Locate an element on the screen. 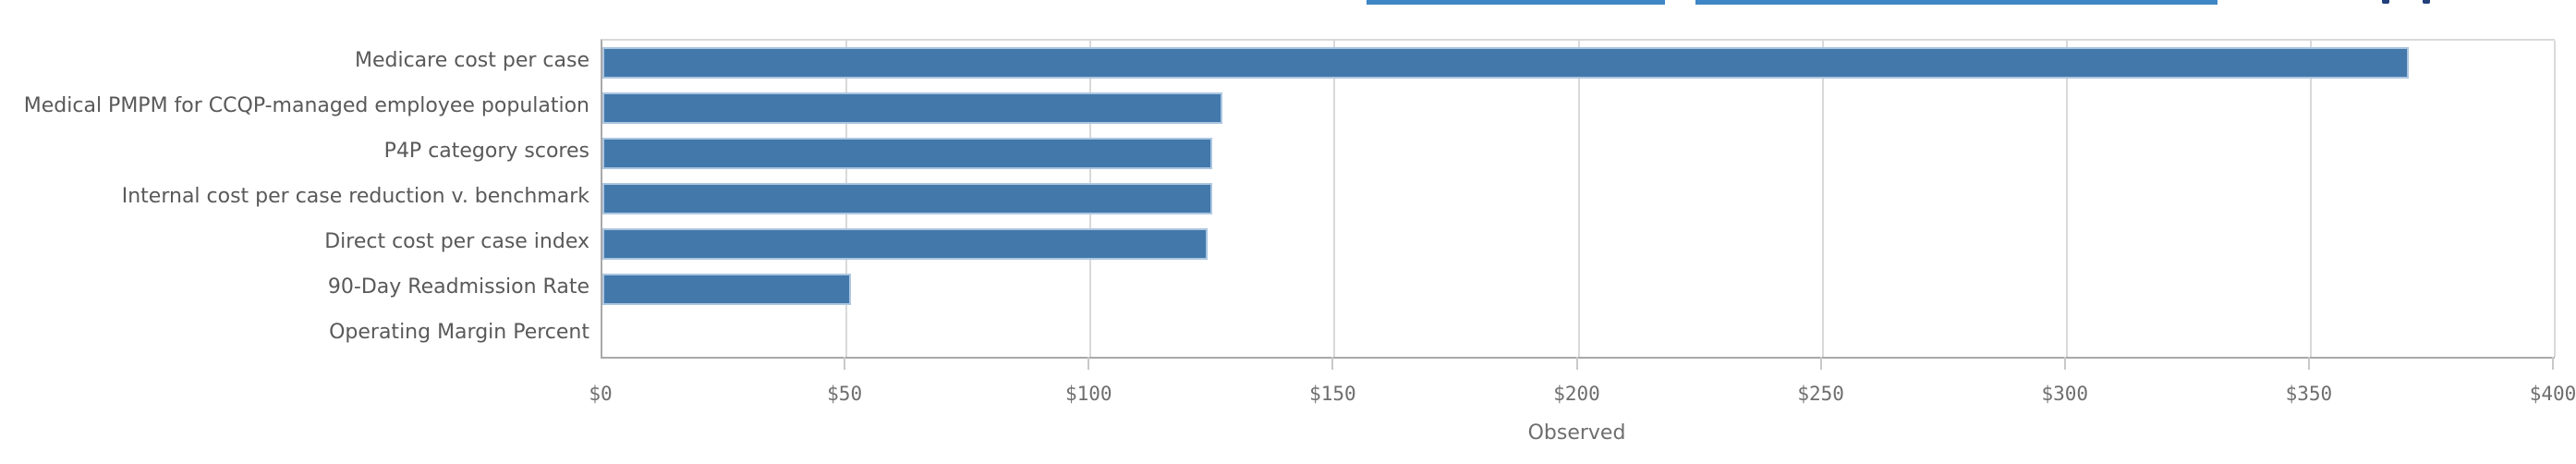 The width and height of the screenshot is (2576, 464). bar-90-day-readmission-rate is located at coordinates (727, 289).